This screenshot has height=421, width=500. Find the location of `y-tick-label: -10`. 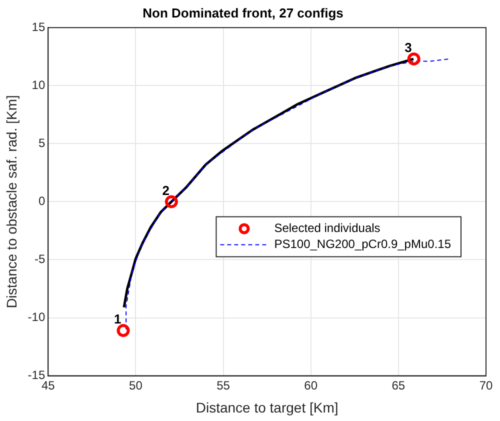

y-tick-label: -10 is located at coordinates (37, 317).